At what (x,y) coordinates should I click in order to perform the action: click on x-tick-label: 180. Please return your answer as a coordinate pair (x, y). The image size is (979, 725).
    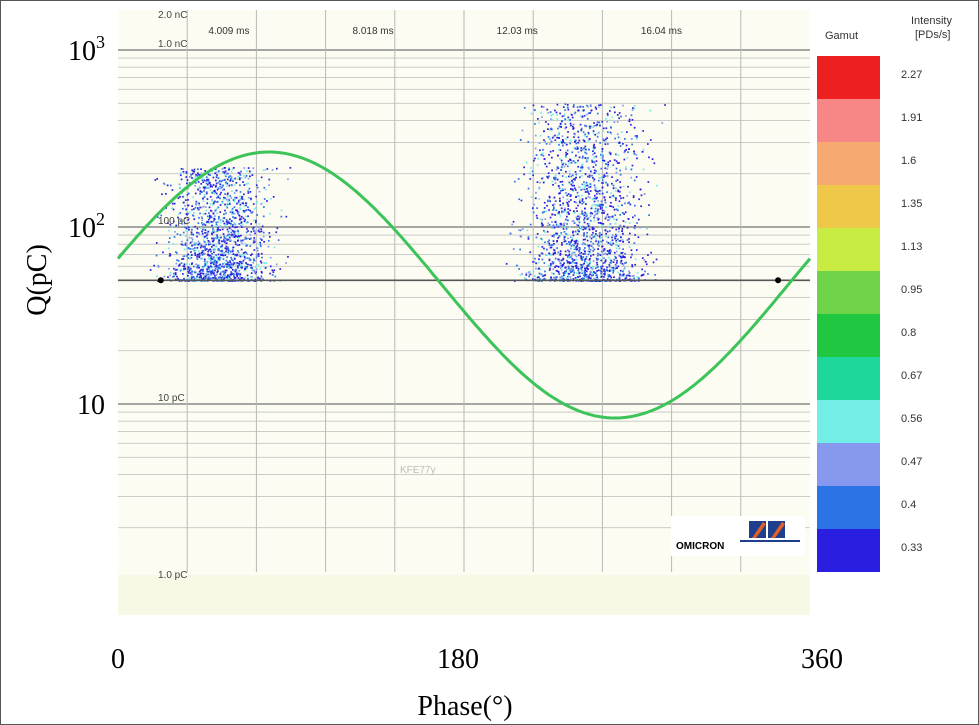
    Looking at the image, I should click on (458, 659).